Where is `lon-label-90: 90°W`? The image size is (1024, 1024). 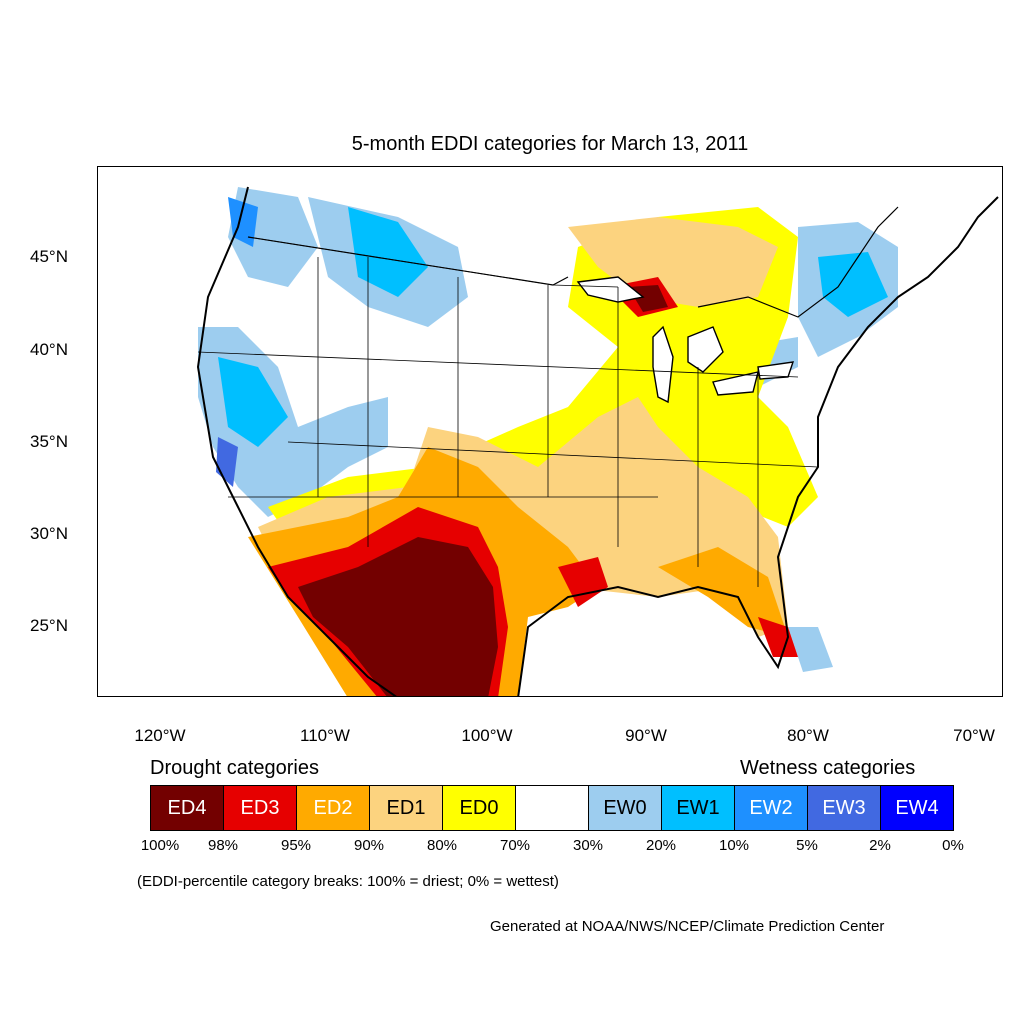
lon-label-90: 90°W is located at coordinates (646, 735).